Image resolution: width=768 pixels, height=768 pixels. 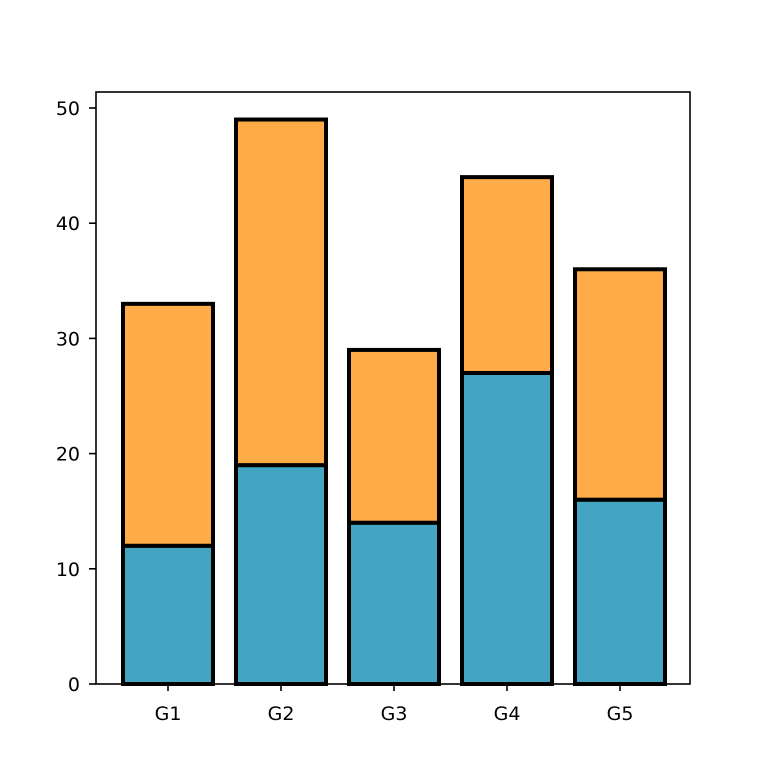 I want to click on x-axis: G1 G2 G3 G4 G5, so click(x=394, y=704).